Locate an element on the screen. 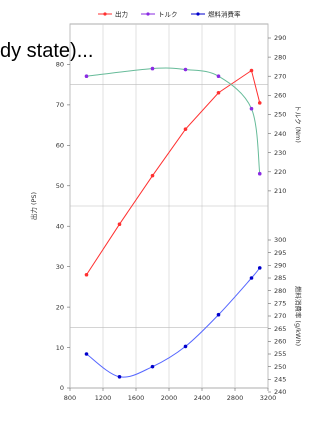 Image resolution: width=330 pixels, height=427 pixels. torque-tick-label: 260 is located at coordinates (280, 96).